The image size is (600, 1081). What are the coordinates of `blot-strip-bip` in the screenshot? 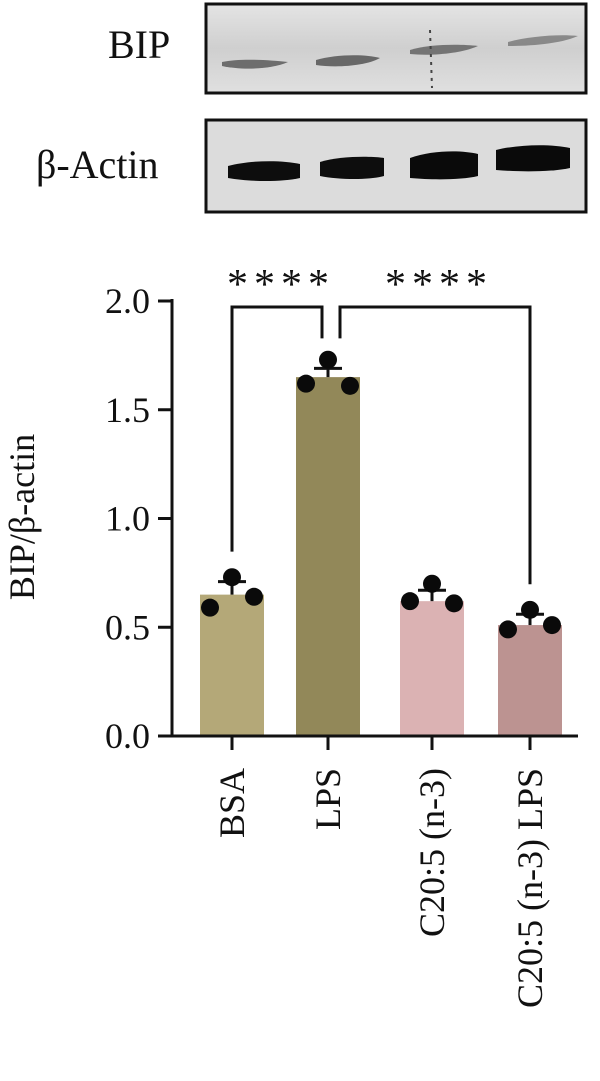 It's located at (396, 48).